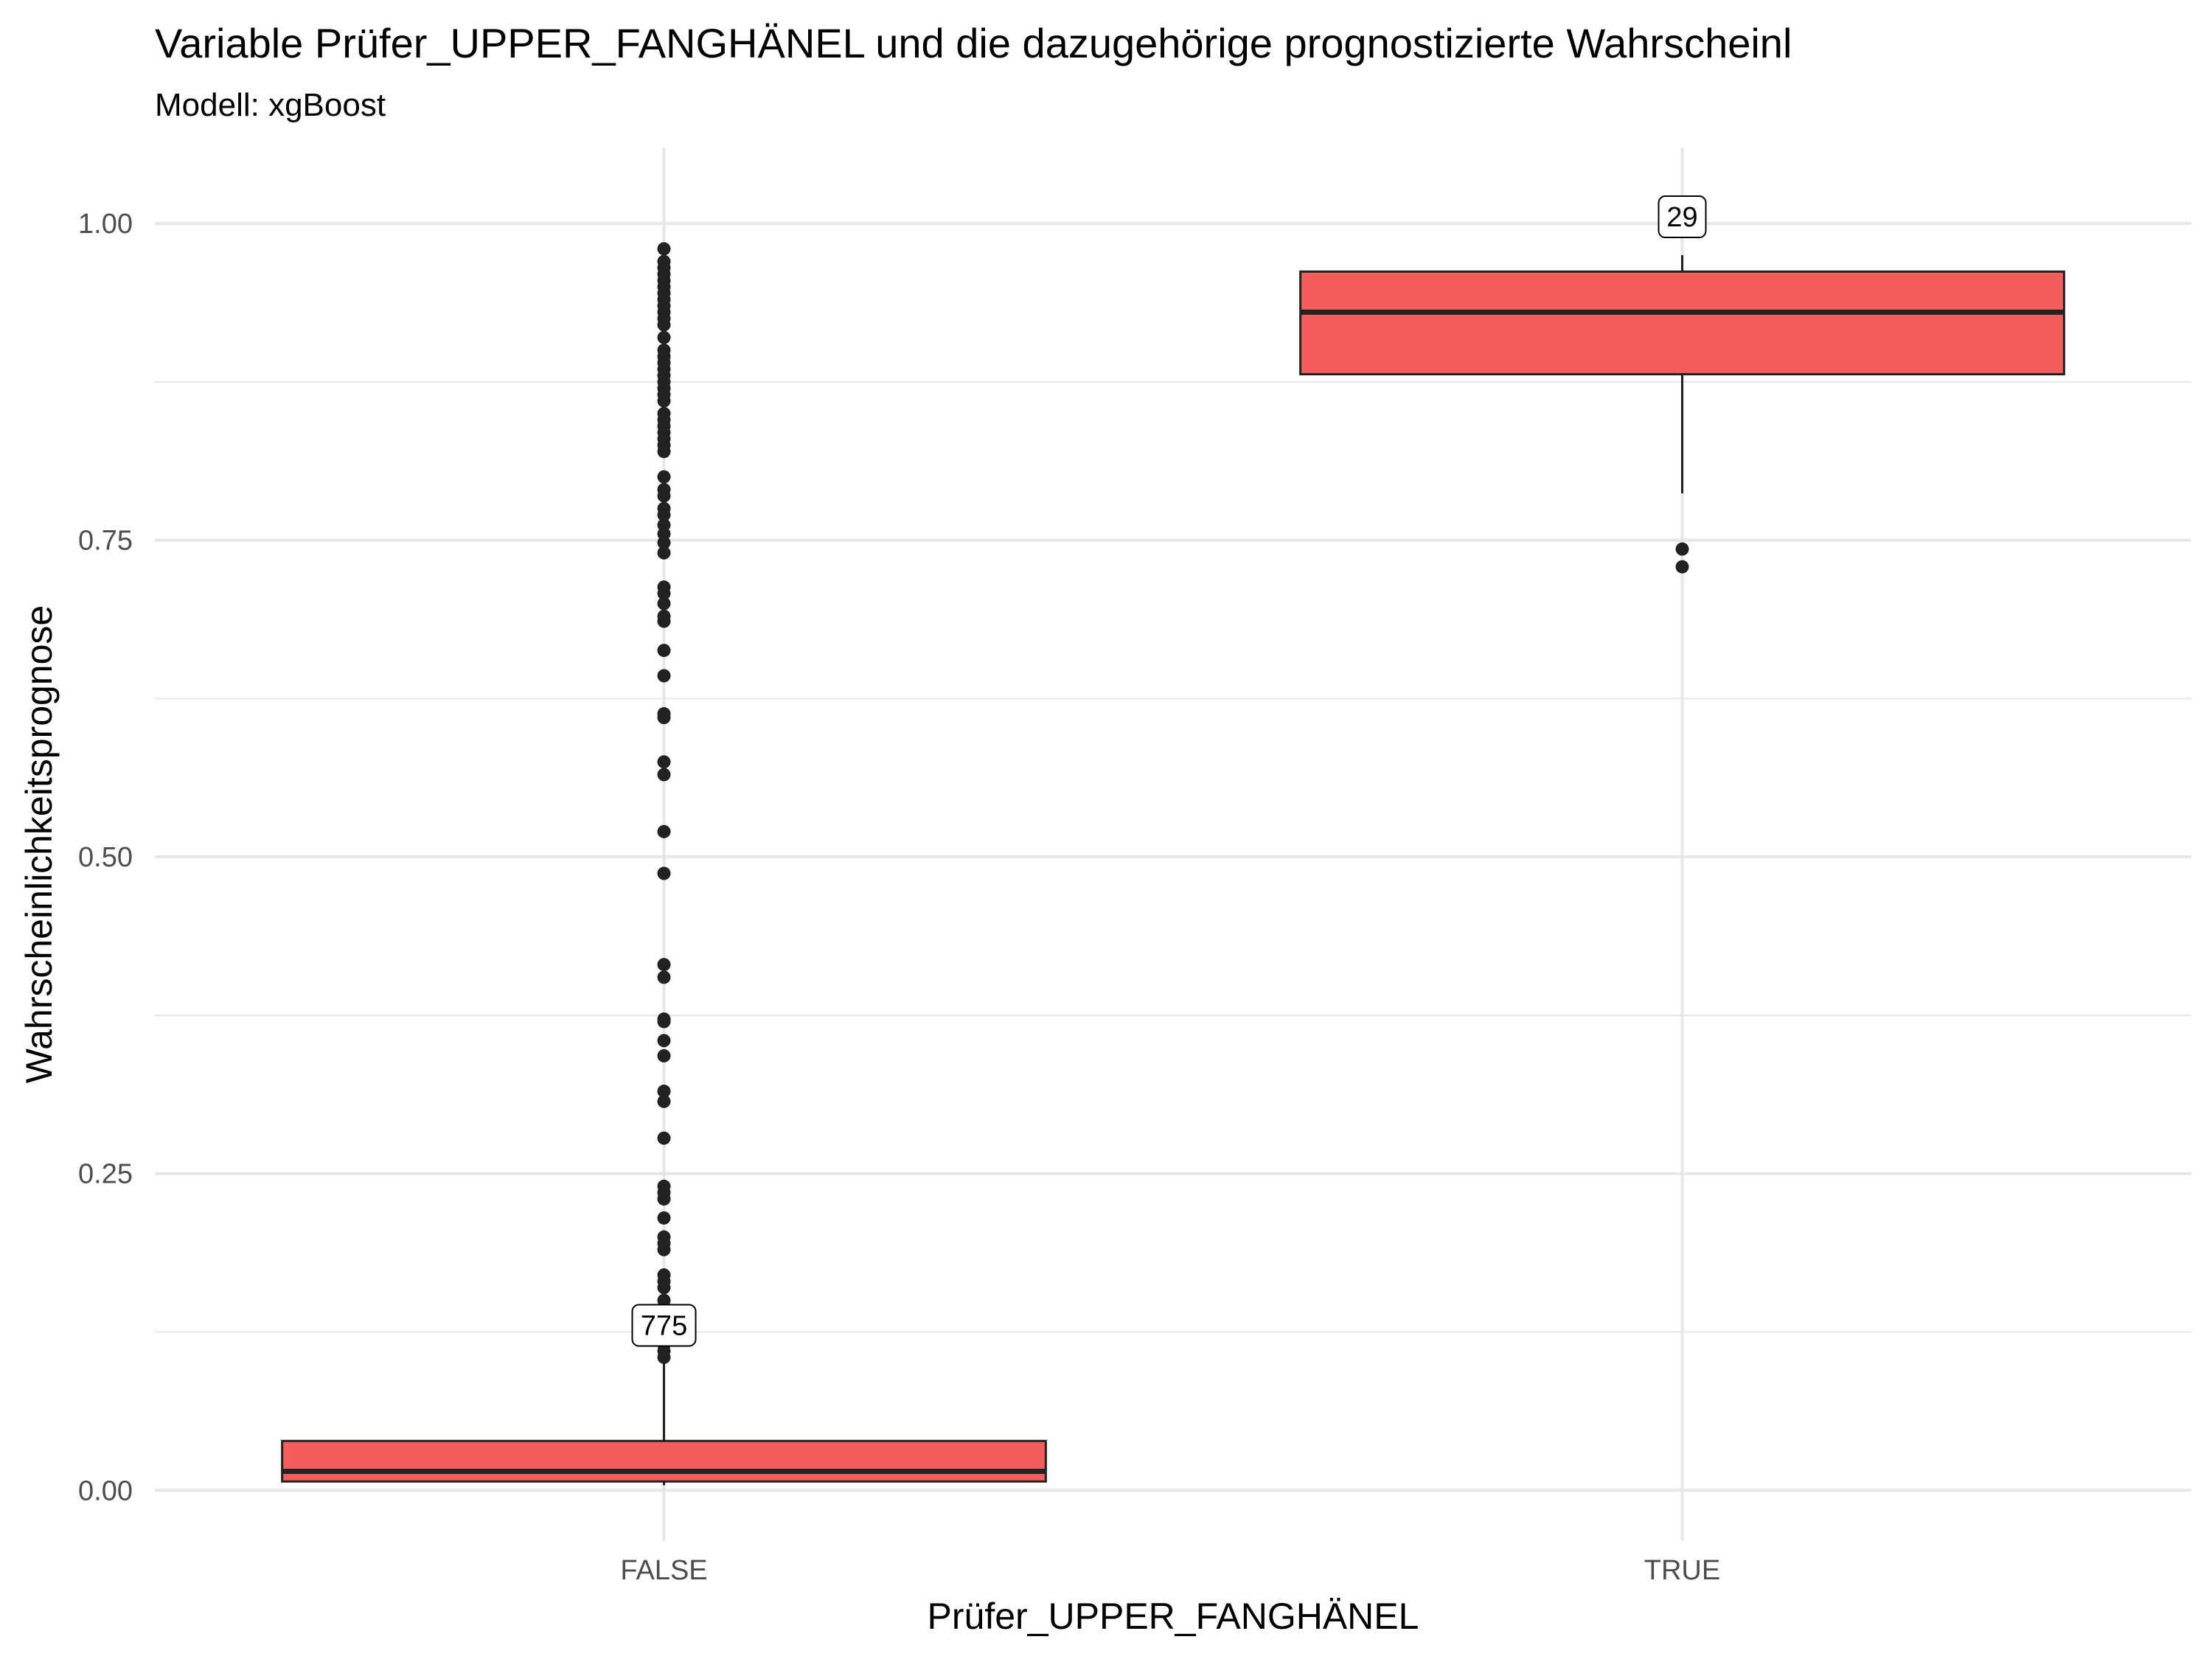 The width and height of the screenshot is (2212, 1659). Describe the element at coordinates (1173, 1616) in the screenshot. I see `x-axis-title: Prüfer_UPPER_FANGHÄNEL` at that location.